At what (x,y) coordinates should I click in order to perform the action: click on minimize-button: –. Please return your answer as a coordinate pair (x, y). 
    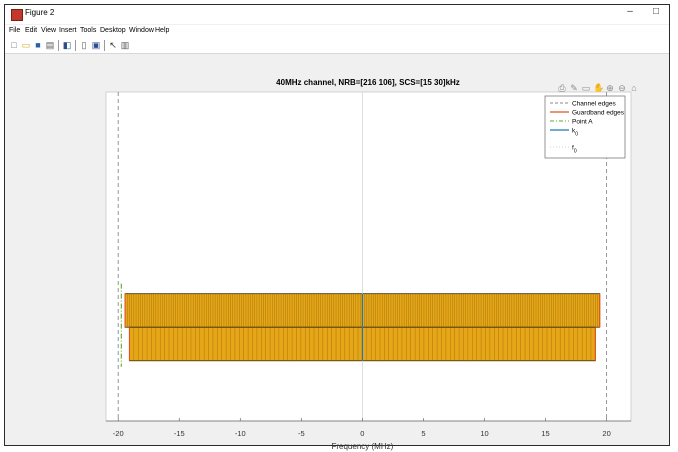
    Looking at the image, I should click on (630, 11).